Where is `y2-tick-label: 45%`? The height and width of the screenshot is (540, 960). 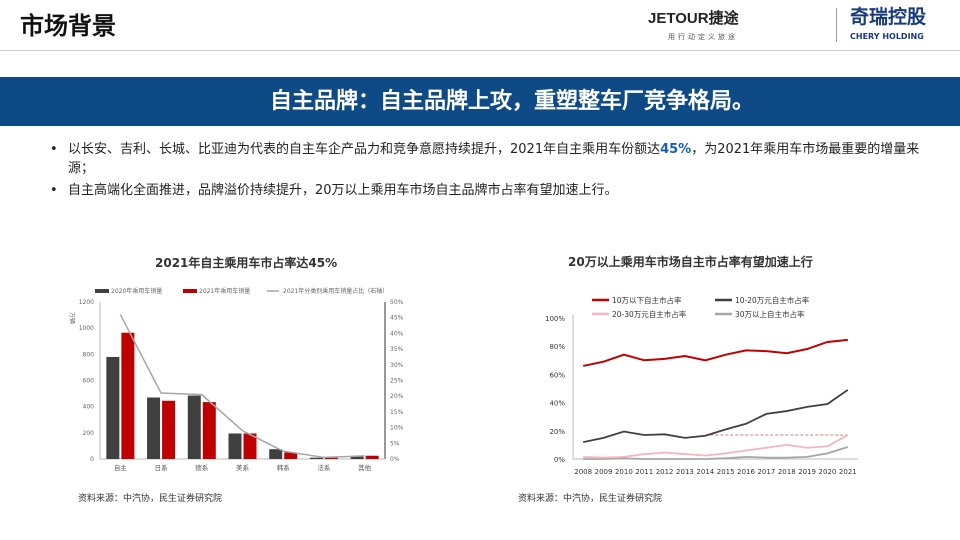
y2-tick-label: 45% is located at coordinates (397, 318).